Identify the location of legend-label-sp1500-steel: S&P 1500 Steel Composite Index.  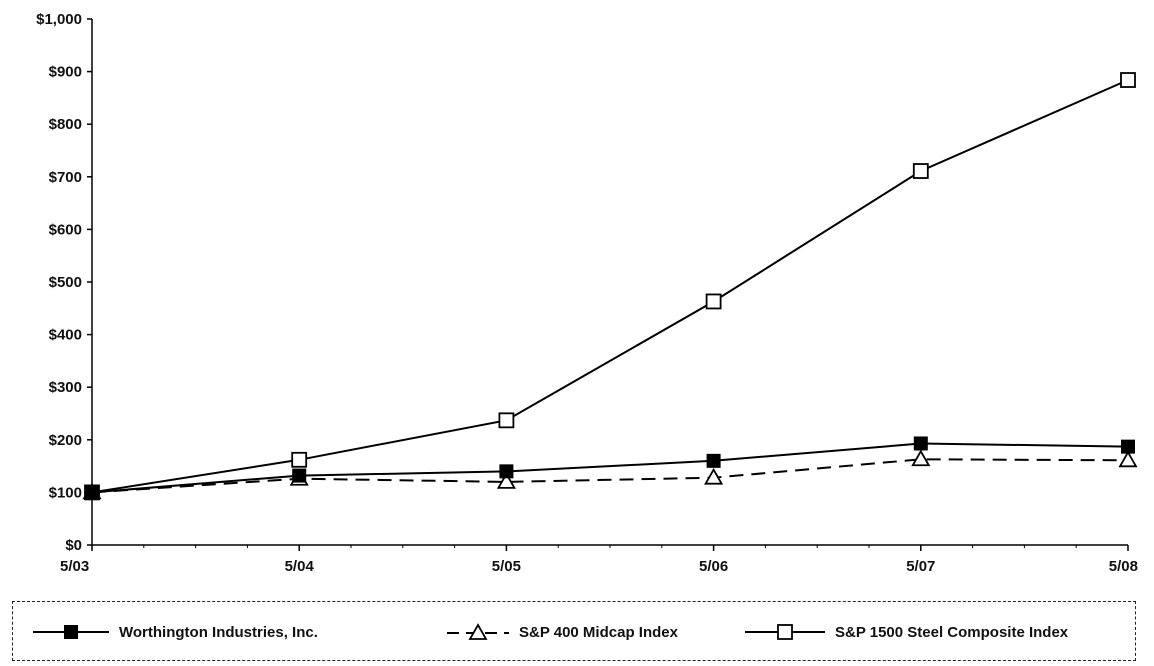
(952, 632).